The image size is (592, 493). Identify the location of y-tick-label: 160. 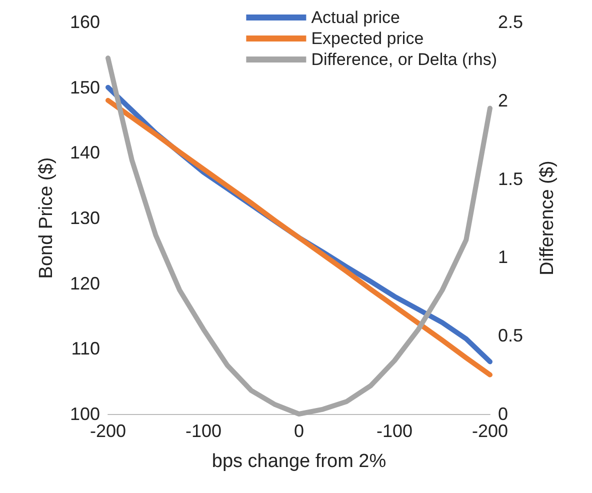
(85, 22).